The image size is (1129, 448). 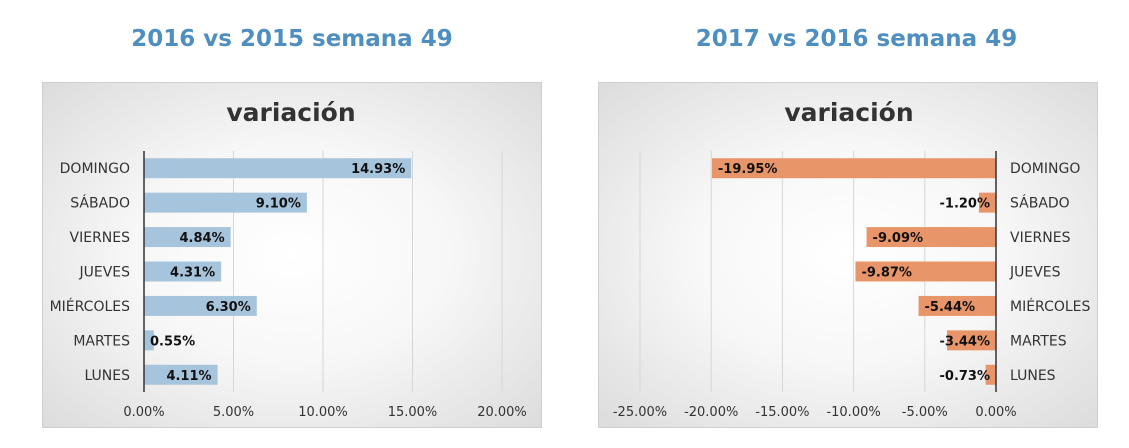 I want to click on chart-heading-right: 2017 vs 2016 semana 49, so click(x=856, y=39).